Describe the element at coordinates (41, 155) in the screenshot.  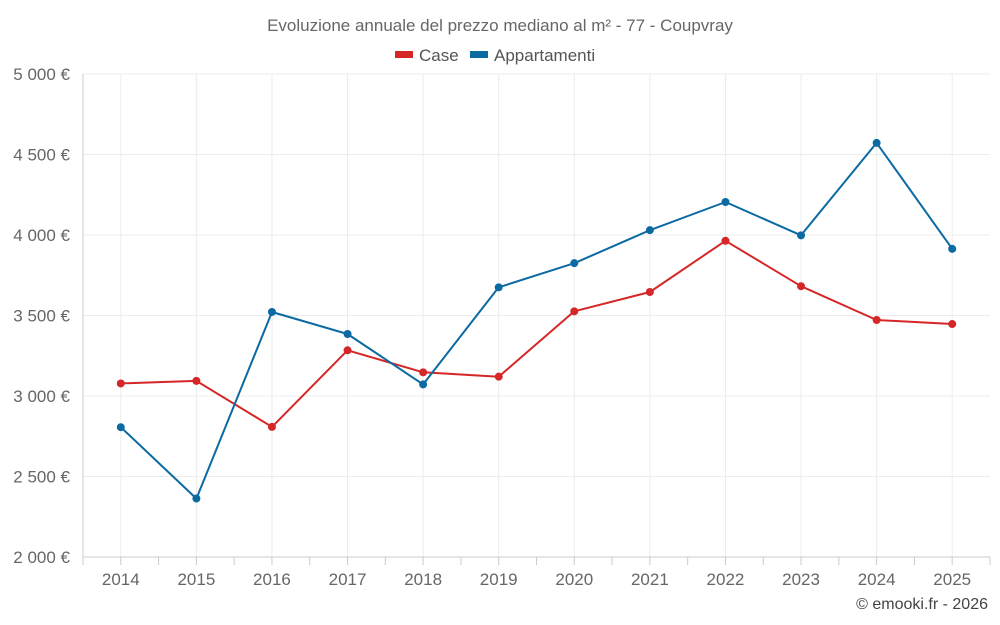
I see `y-tick-label: 4 500 €` at that location.